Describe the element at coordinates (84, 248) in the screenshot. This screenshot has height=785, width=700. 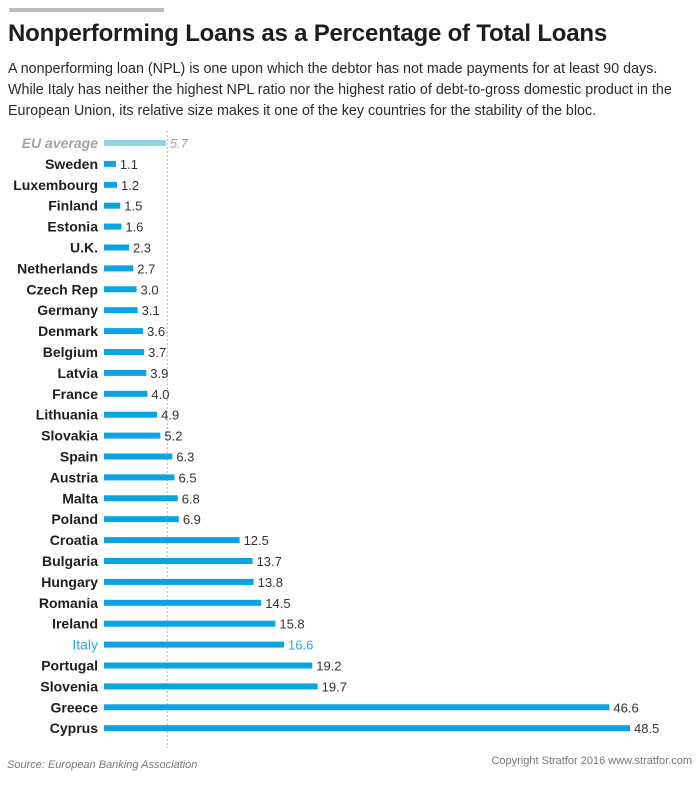
I see `category-label-u-k: U.K.` at that location.